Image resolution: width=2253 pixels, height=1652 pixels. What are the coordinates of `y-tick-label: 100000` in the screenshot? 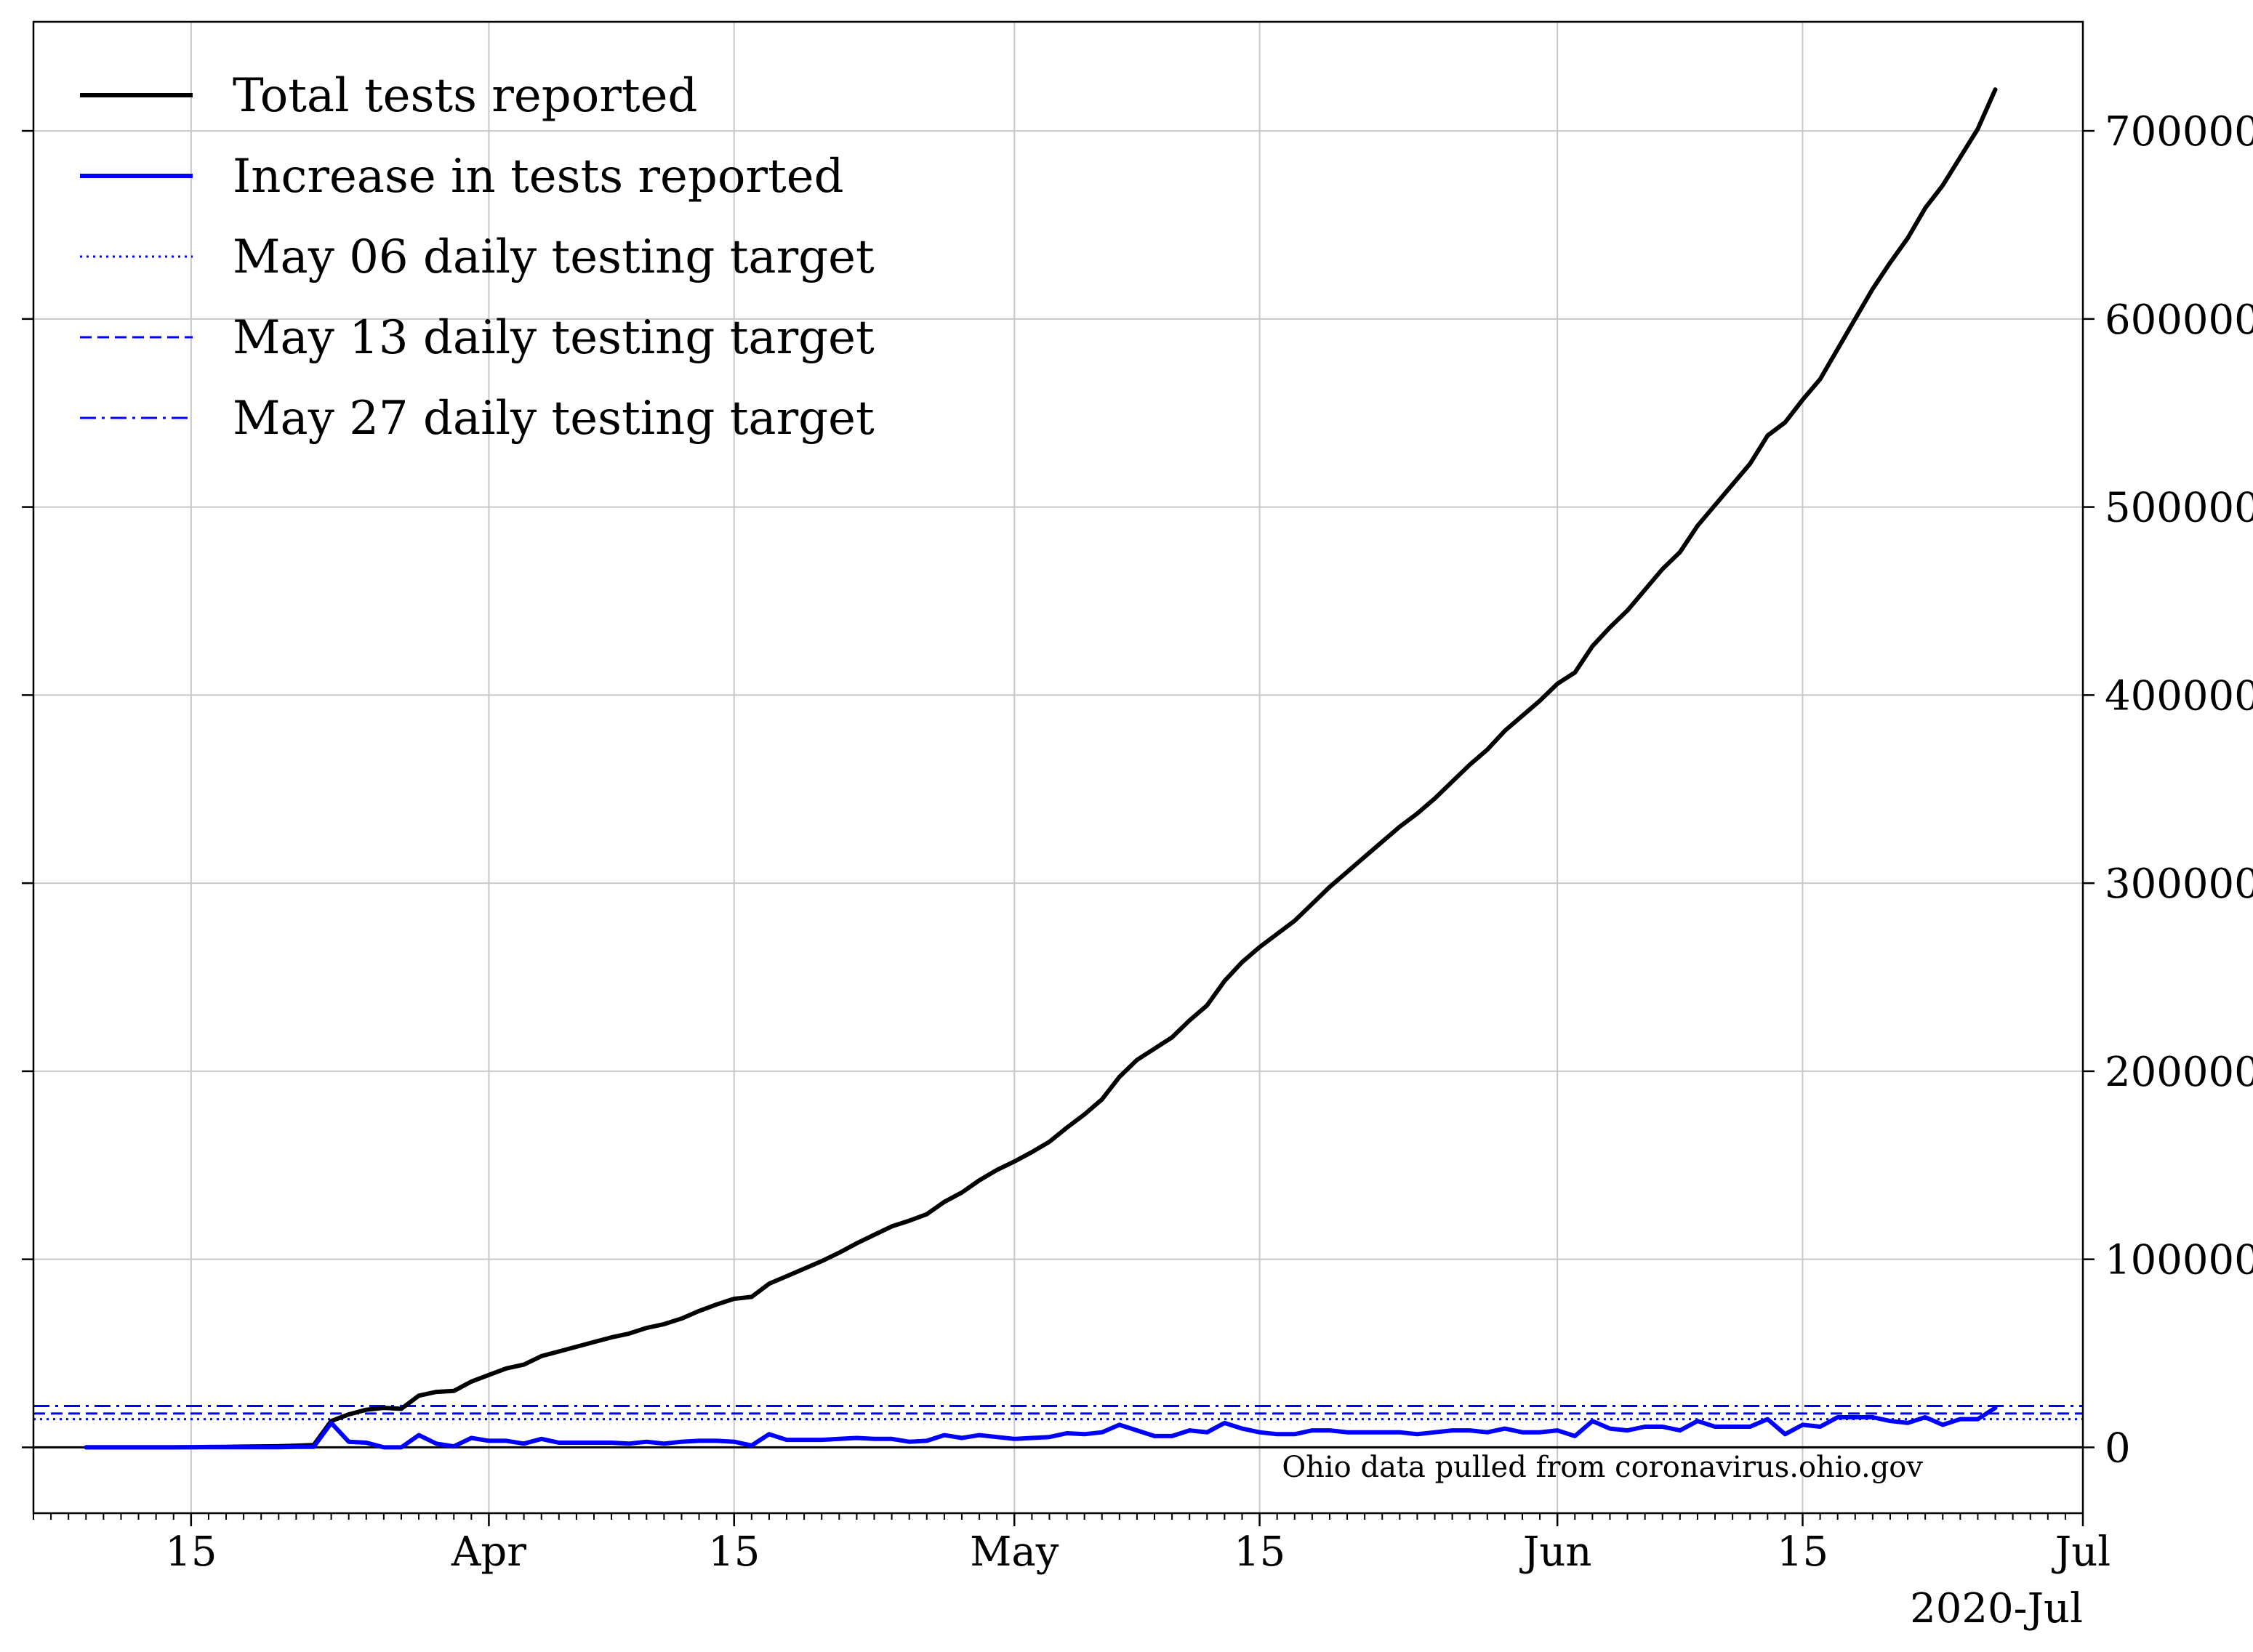 It's located at (2179, 1260).